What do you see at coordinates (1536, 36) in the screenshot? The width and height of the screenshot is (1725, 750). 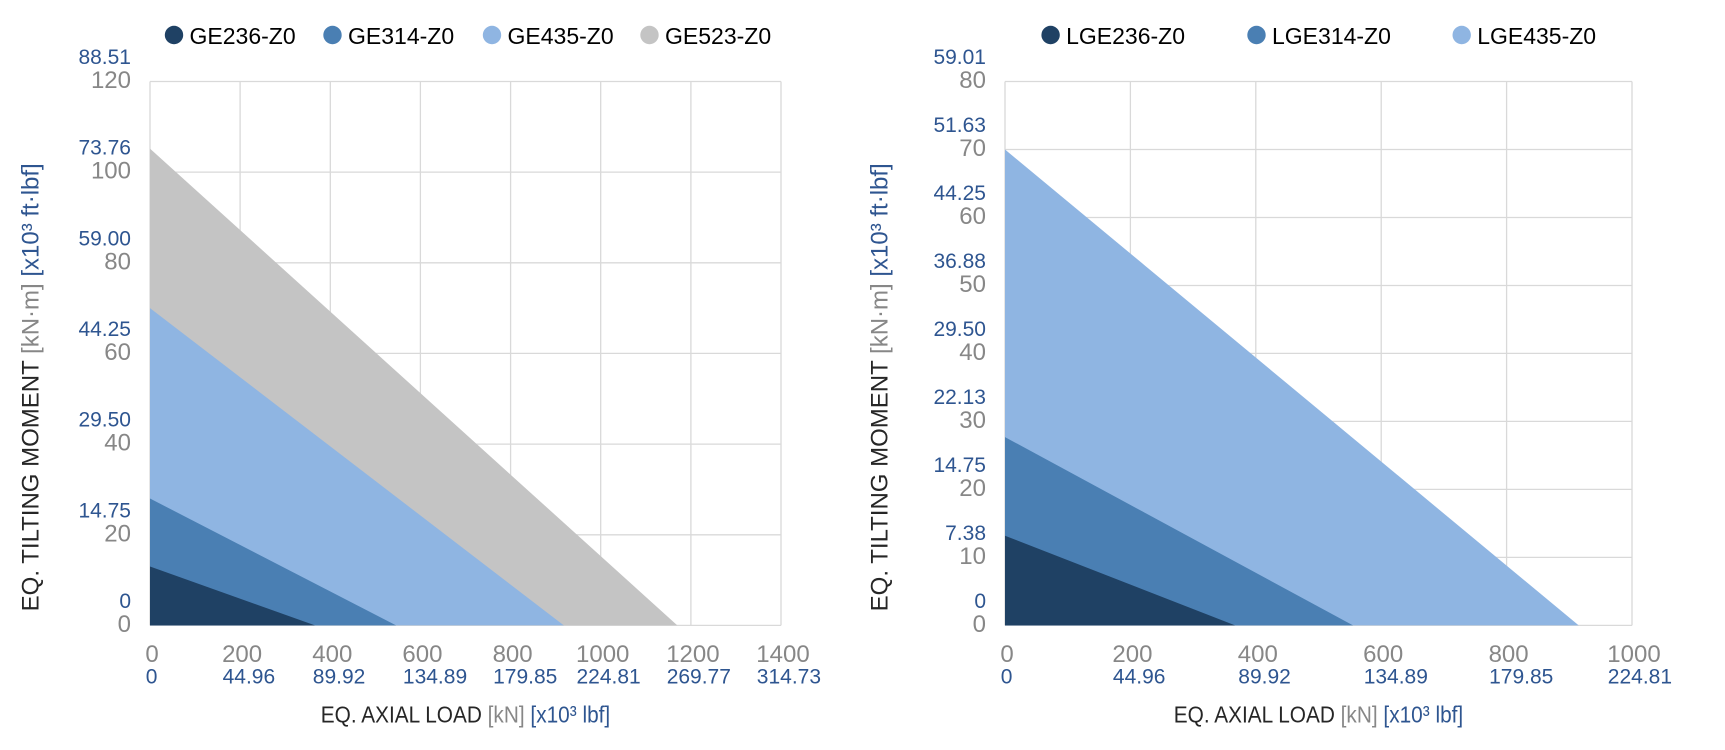 I see `svg-text: LGE435-Z0` at bounding box center [1536, 36].